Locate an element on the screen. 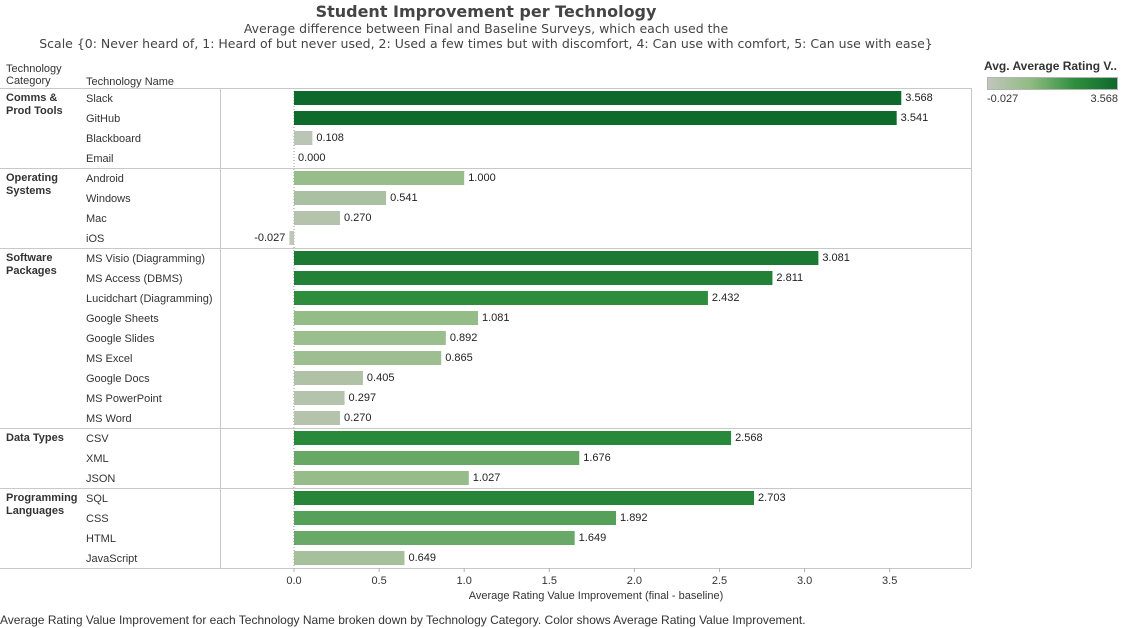  x-tick-label: 2.5 is located at coordinates (719, 581).